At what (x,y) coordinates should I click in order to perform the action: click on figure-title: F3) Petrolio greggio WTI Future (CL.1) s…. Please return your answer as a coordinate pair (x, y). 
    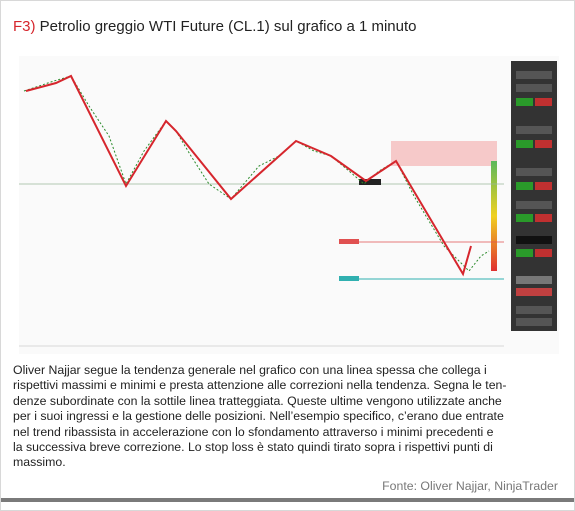
    Looking at the image, I should click on (215, 26).